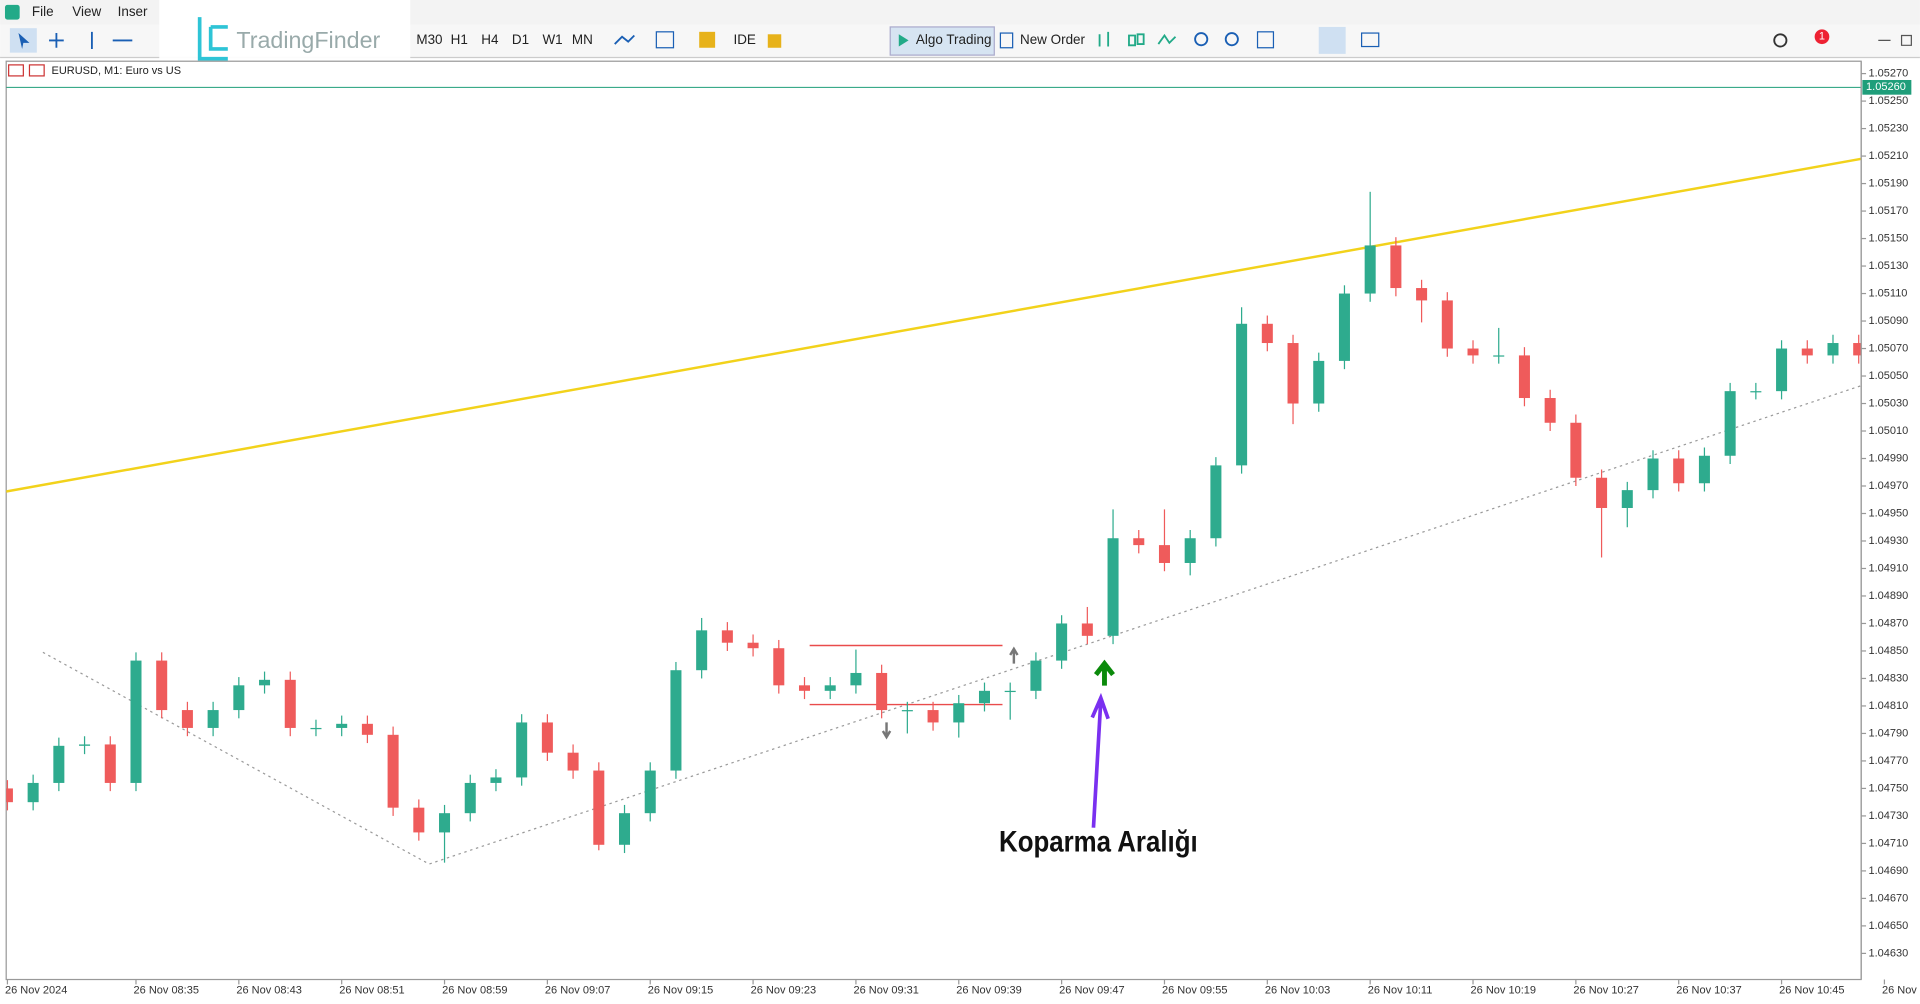 The height and width of the screenshot is (1004, 1920). I want to click on zoom-in-icon, so click(1201, 39).